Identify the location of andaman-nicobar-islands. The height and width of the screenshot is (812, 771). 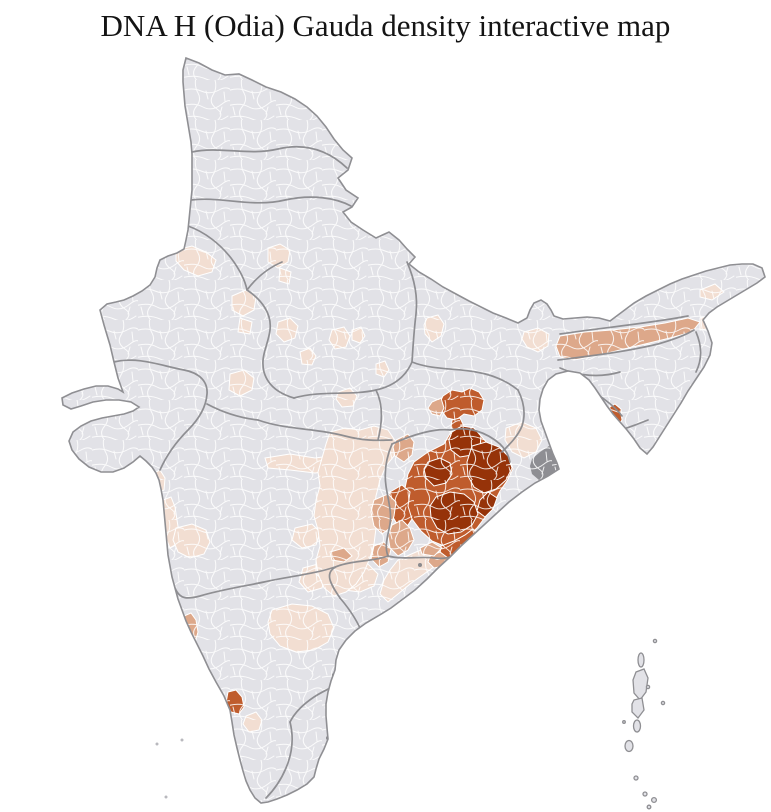
(644, 724).